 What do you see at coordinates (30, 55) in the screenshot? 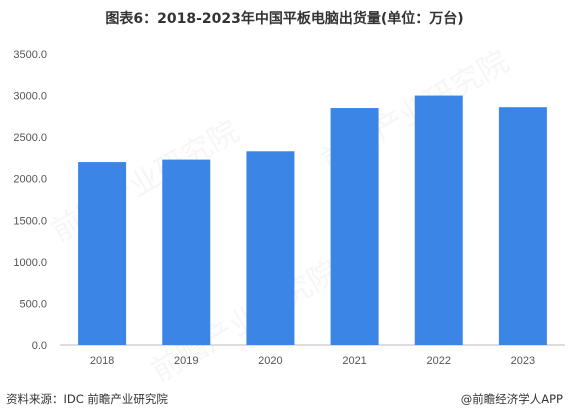
I see `y-tick-label: 3500.0` at bounding box center [30, 55].